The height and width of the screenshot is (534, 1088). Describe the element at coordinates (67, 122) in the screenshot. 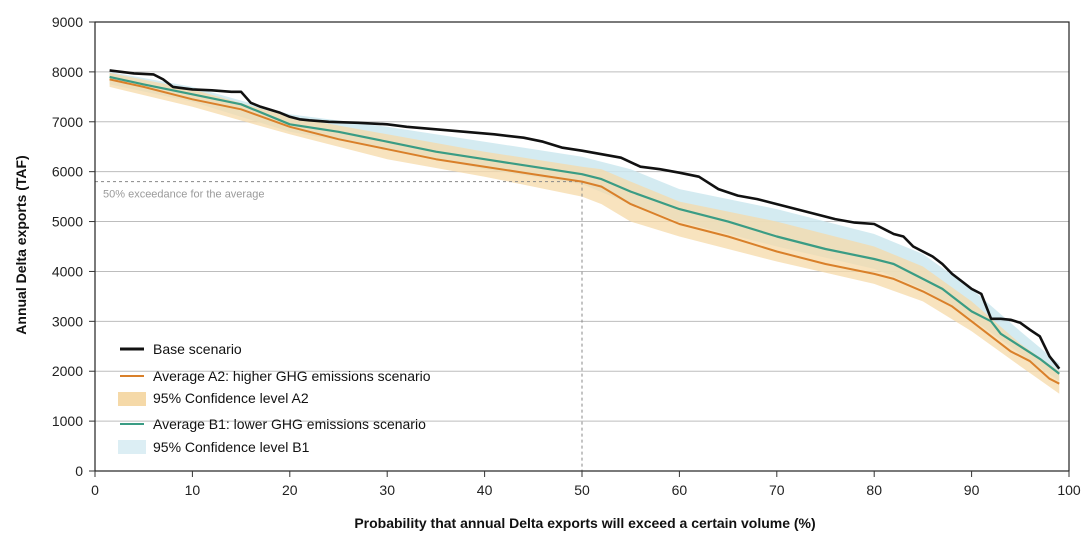

I see `y-tick-label: 7000` at that location.